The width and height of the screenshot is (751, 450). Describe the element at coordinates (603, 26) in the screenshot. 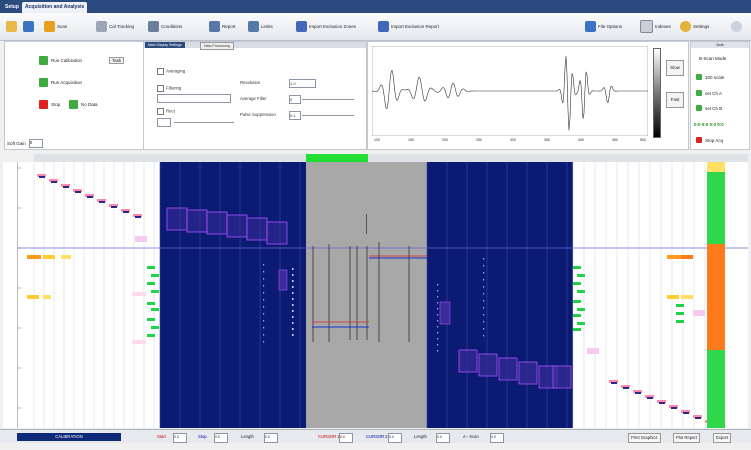

I see `file-options-button: File Options` at that location.